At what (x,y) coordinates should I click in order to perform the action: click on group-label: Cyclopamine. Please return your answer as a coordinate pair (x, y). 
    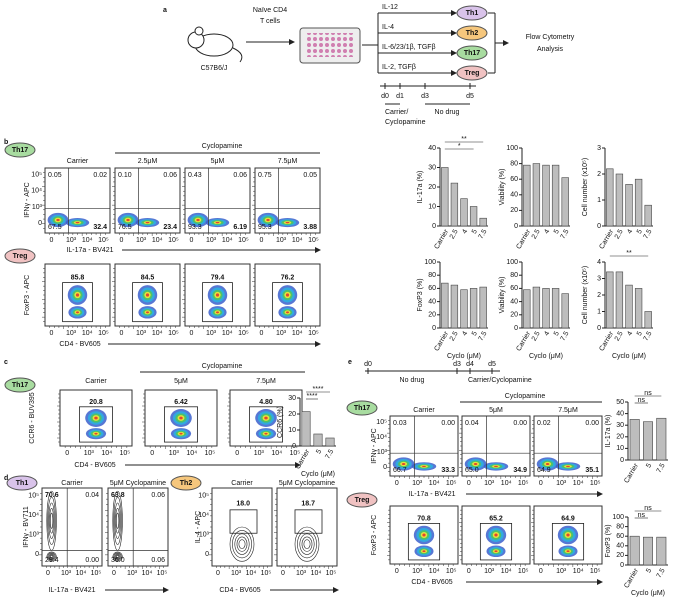
    Looking at the image, I should click on (222, 146).